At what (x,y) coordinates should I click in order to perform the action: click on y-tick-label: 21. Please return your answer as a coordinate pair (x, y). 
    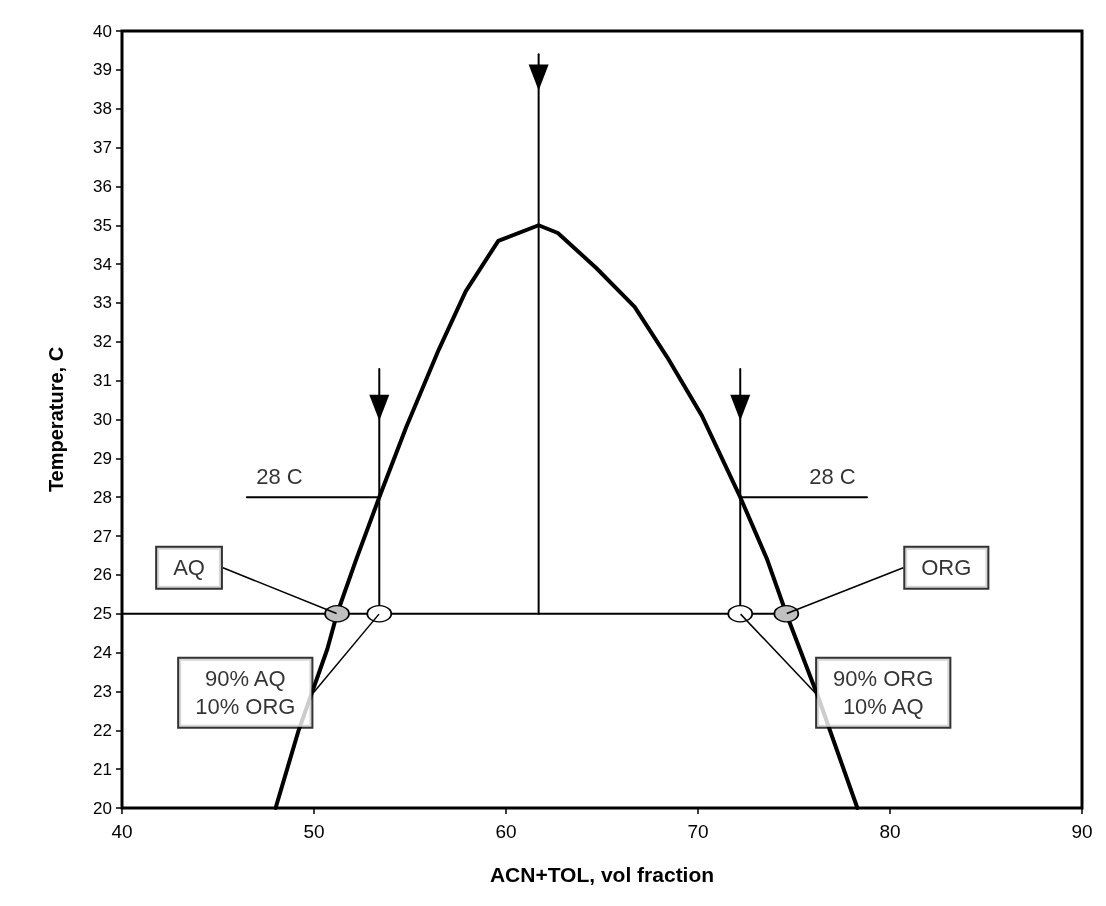
    Looking at the image, I should click on (102, 769).